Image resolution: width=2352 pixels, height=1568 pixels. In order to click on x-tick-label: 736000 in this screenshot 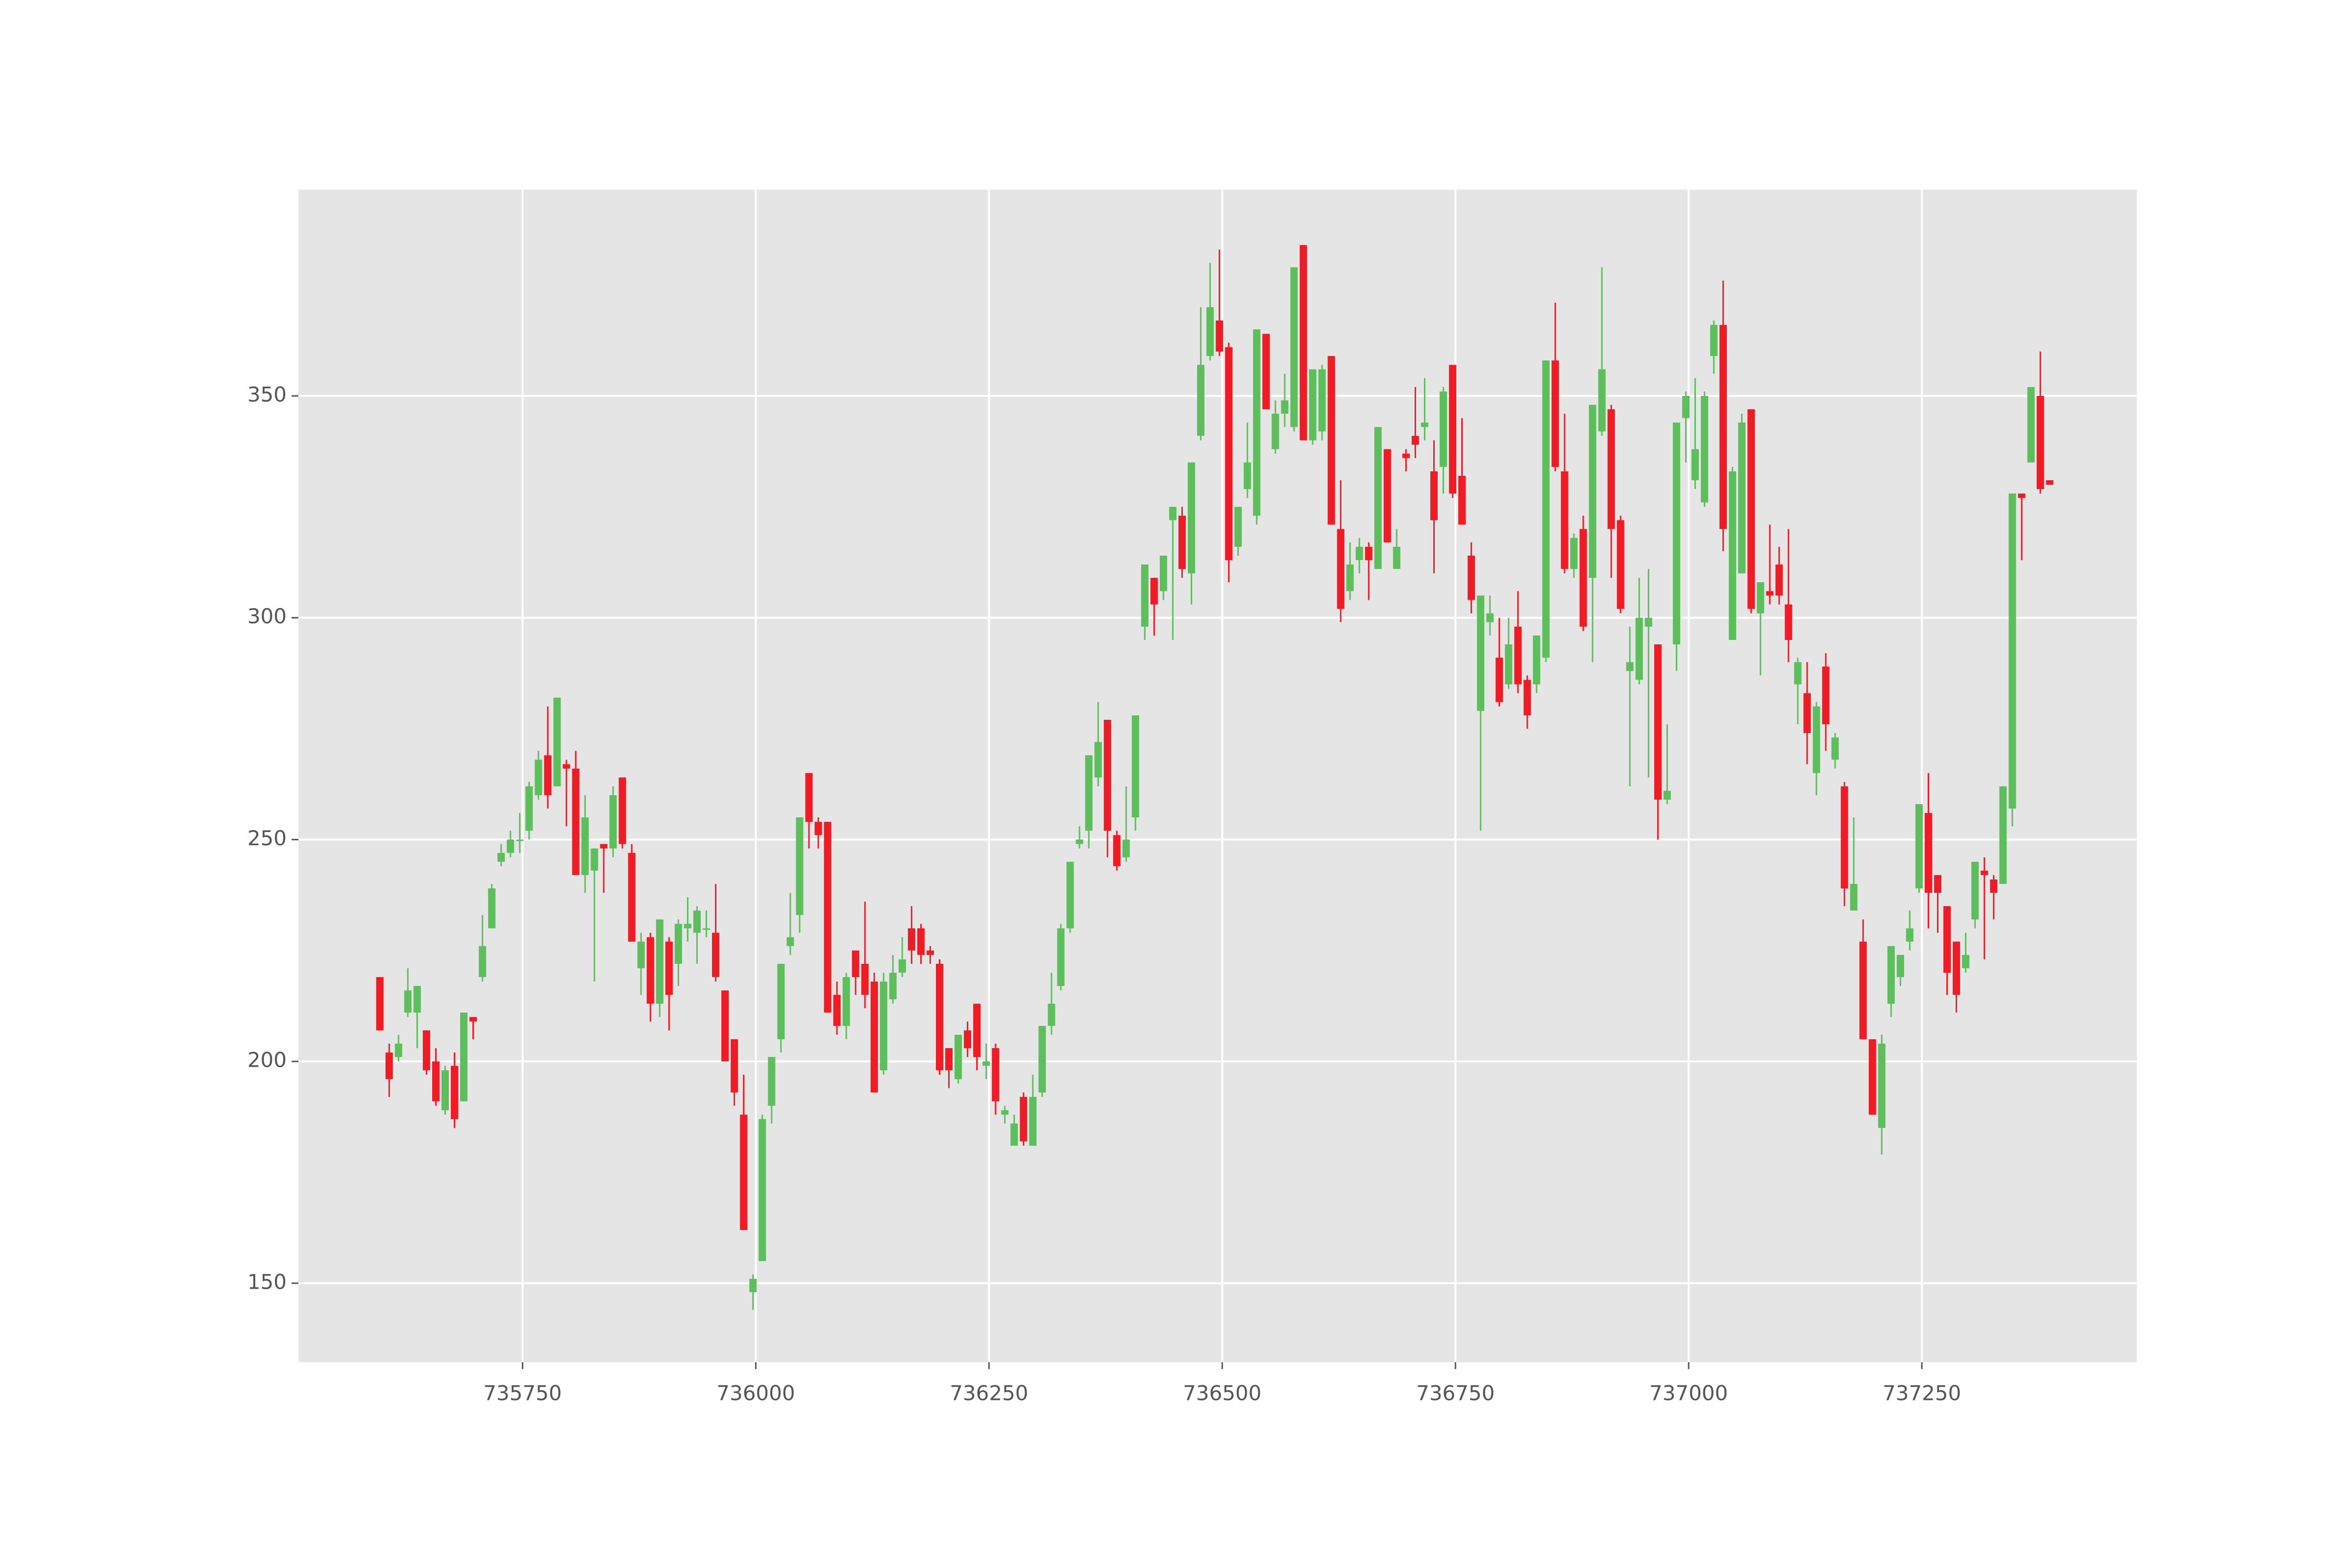, I will do `click(755, 1393)`.